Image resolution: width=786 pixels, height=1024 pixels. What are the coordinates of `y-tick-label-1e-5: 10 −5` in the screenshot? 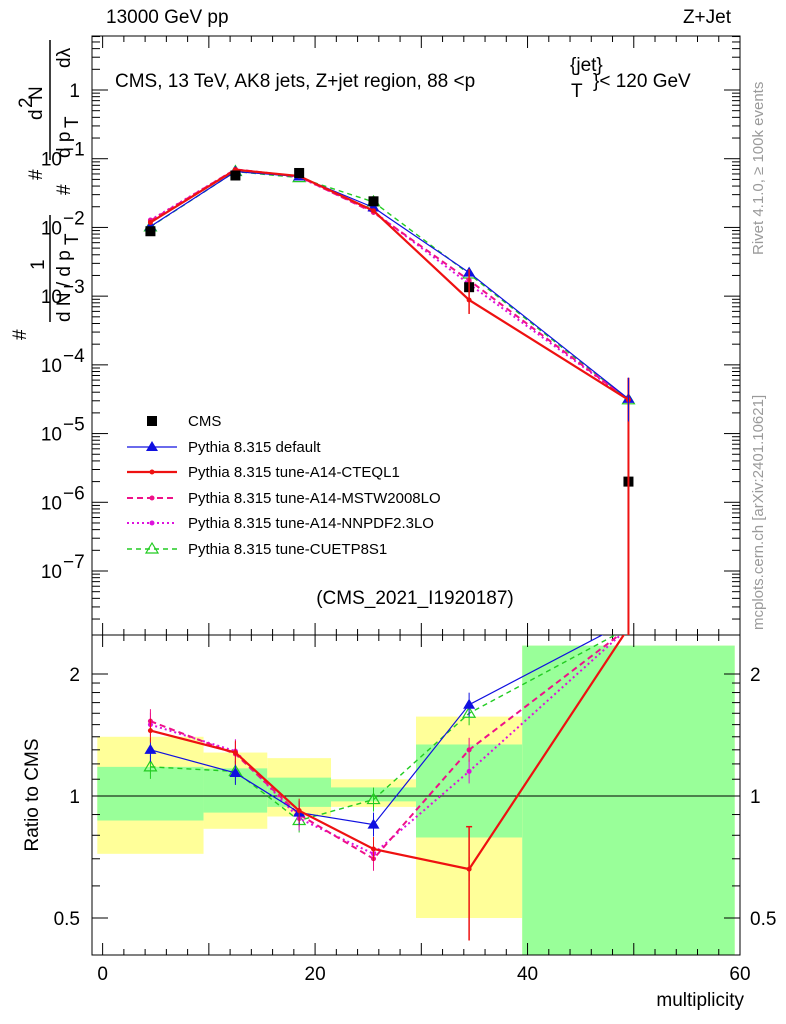 It's located at (63, 430).